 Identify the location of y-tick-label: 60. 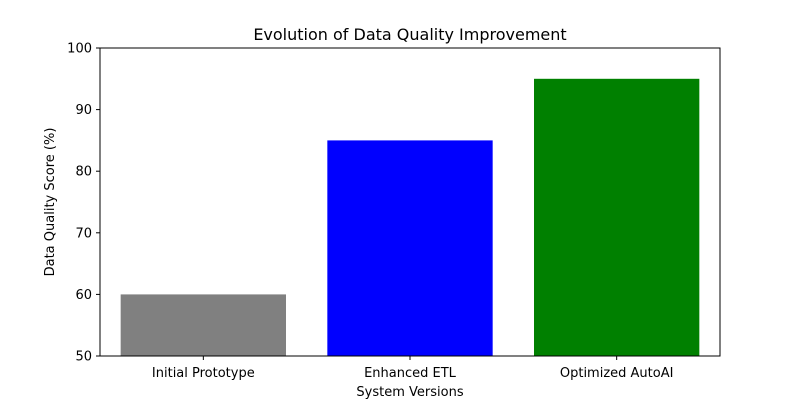
(83, 295).